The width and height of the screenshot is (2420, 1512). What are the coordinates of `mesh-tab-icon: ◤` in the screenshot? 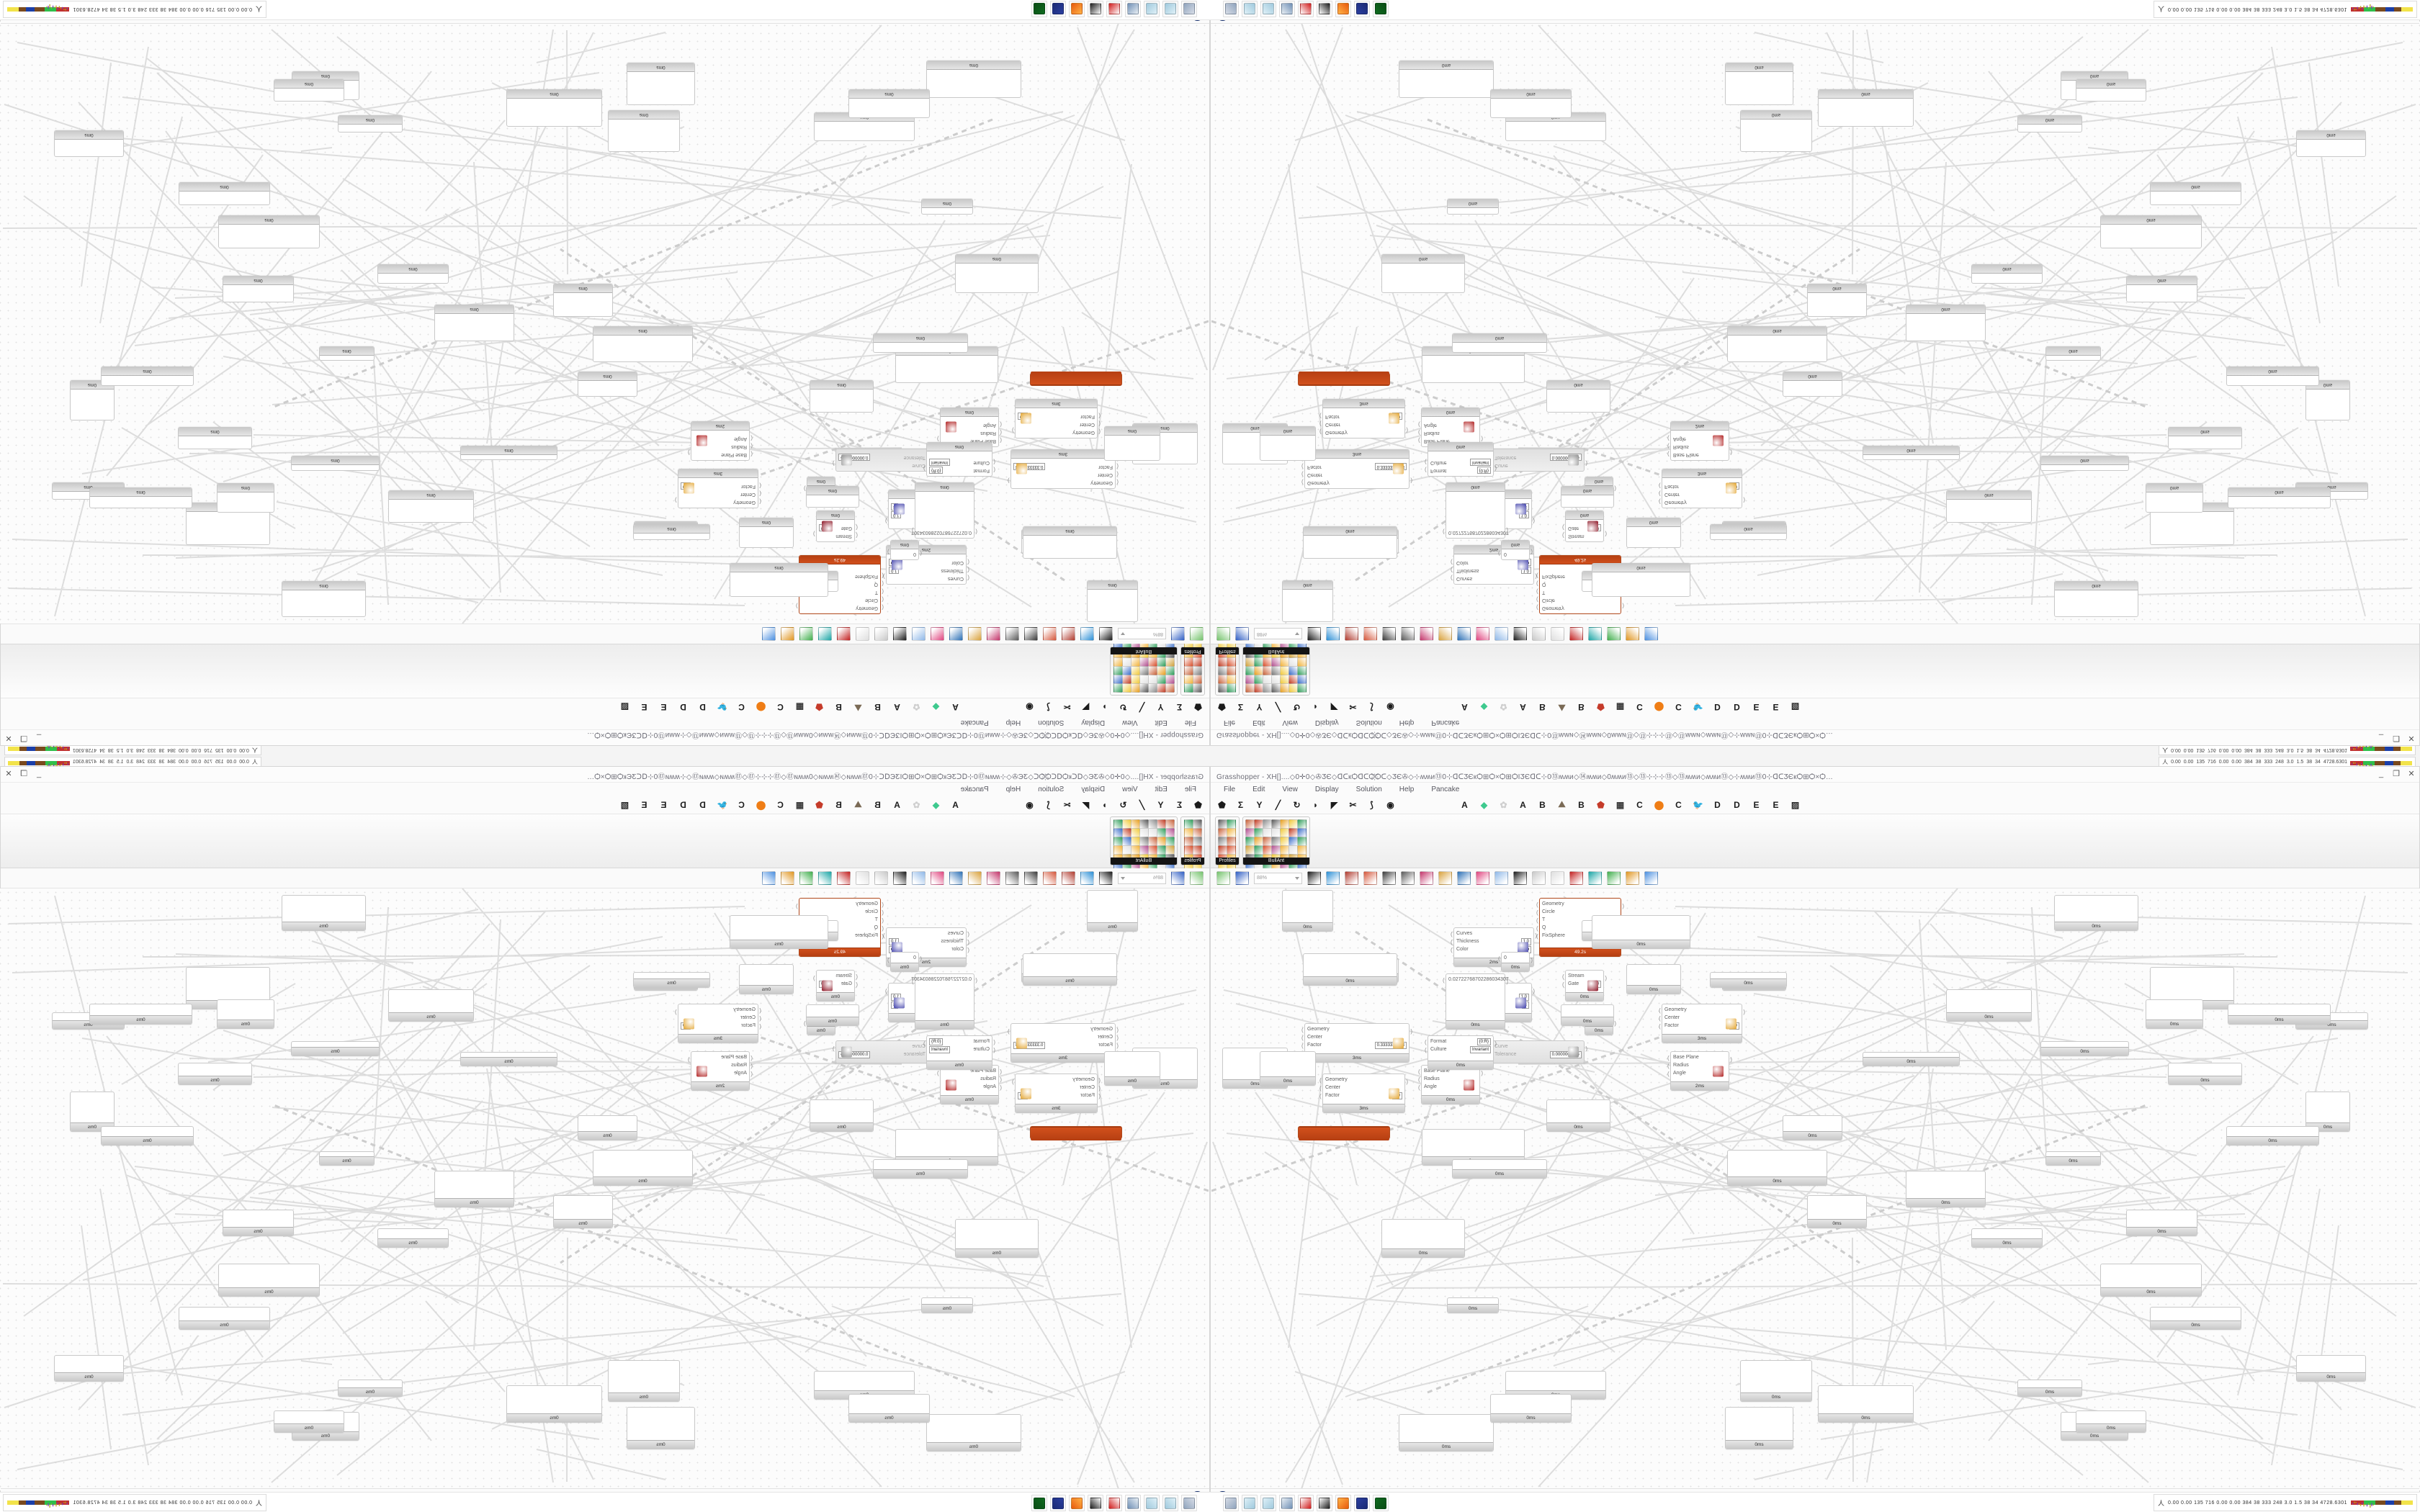 It's located at (1086, 707).